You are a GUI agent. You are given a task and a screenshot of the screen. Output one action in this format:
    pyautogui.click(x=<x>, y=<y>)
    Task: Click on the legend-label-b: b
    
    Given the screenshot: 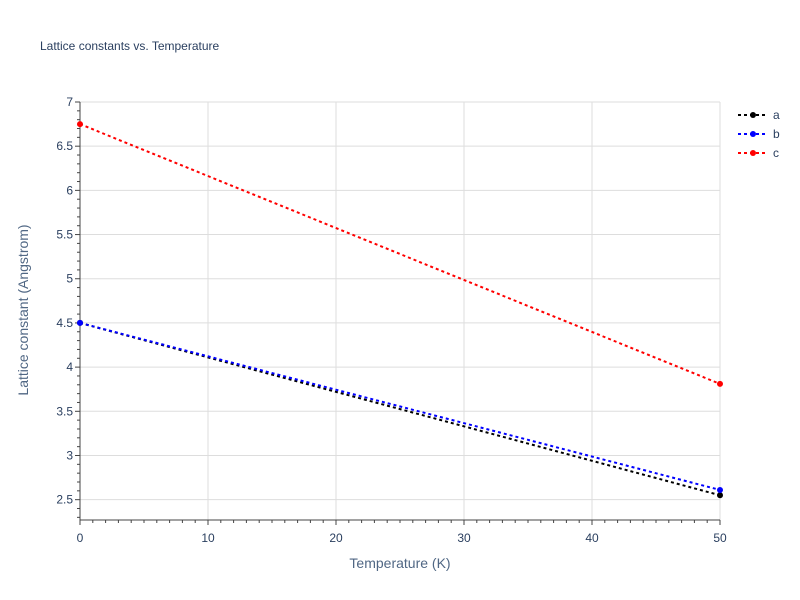 What is the action you would take?
    pyautogui.click(x=776, y=134)
    